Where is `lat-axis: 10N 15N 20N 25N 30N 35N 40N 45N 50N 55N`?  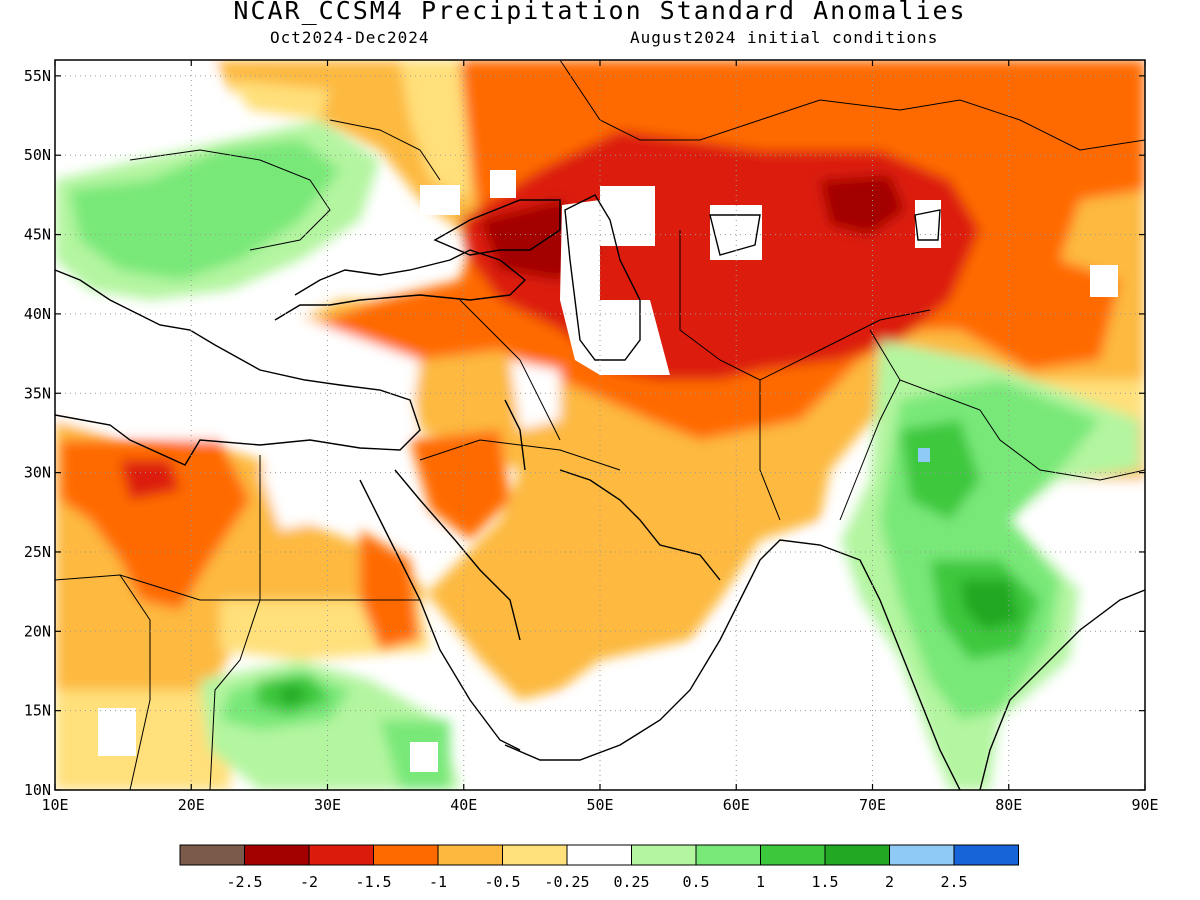
lat-axis: 10N 15N 20N 25N 30N 35N 40N 45N 50N 55N is located at coordinates (37, 433).